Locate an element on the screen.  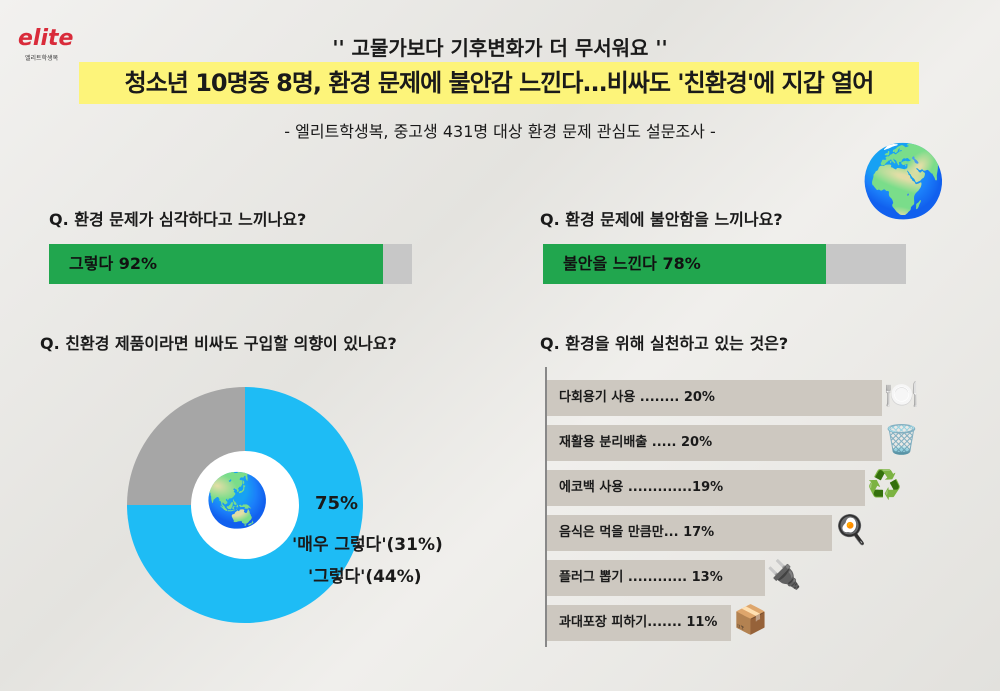
practice-bar-4: 플러그 뽑기 ............ 13% is located at coordinates (656, 578).